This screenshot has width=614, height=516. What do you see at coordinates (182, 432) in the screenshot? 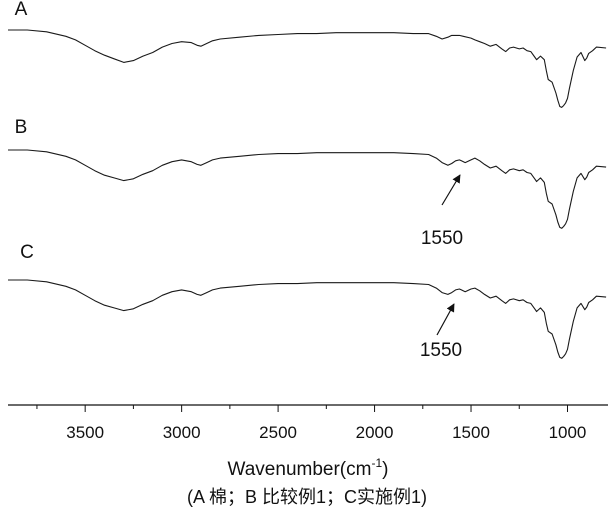
I see `x-tick-label-3000: 3000` at bounding box center [182, 432].